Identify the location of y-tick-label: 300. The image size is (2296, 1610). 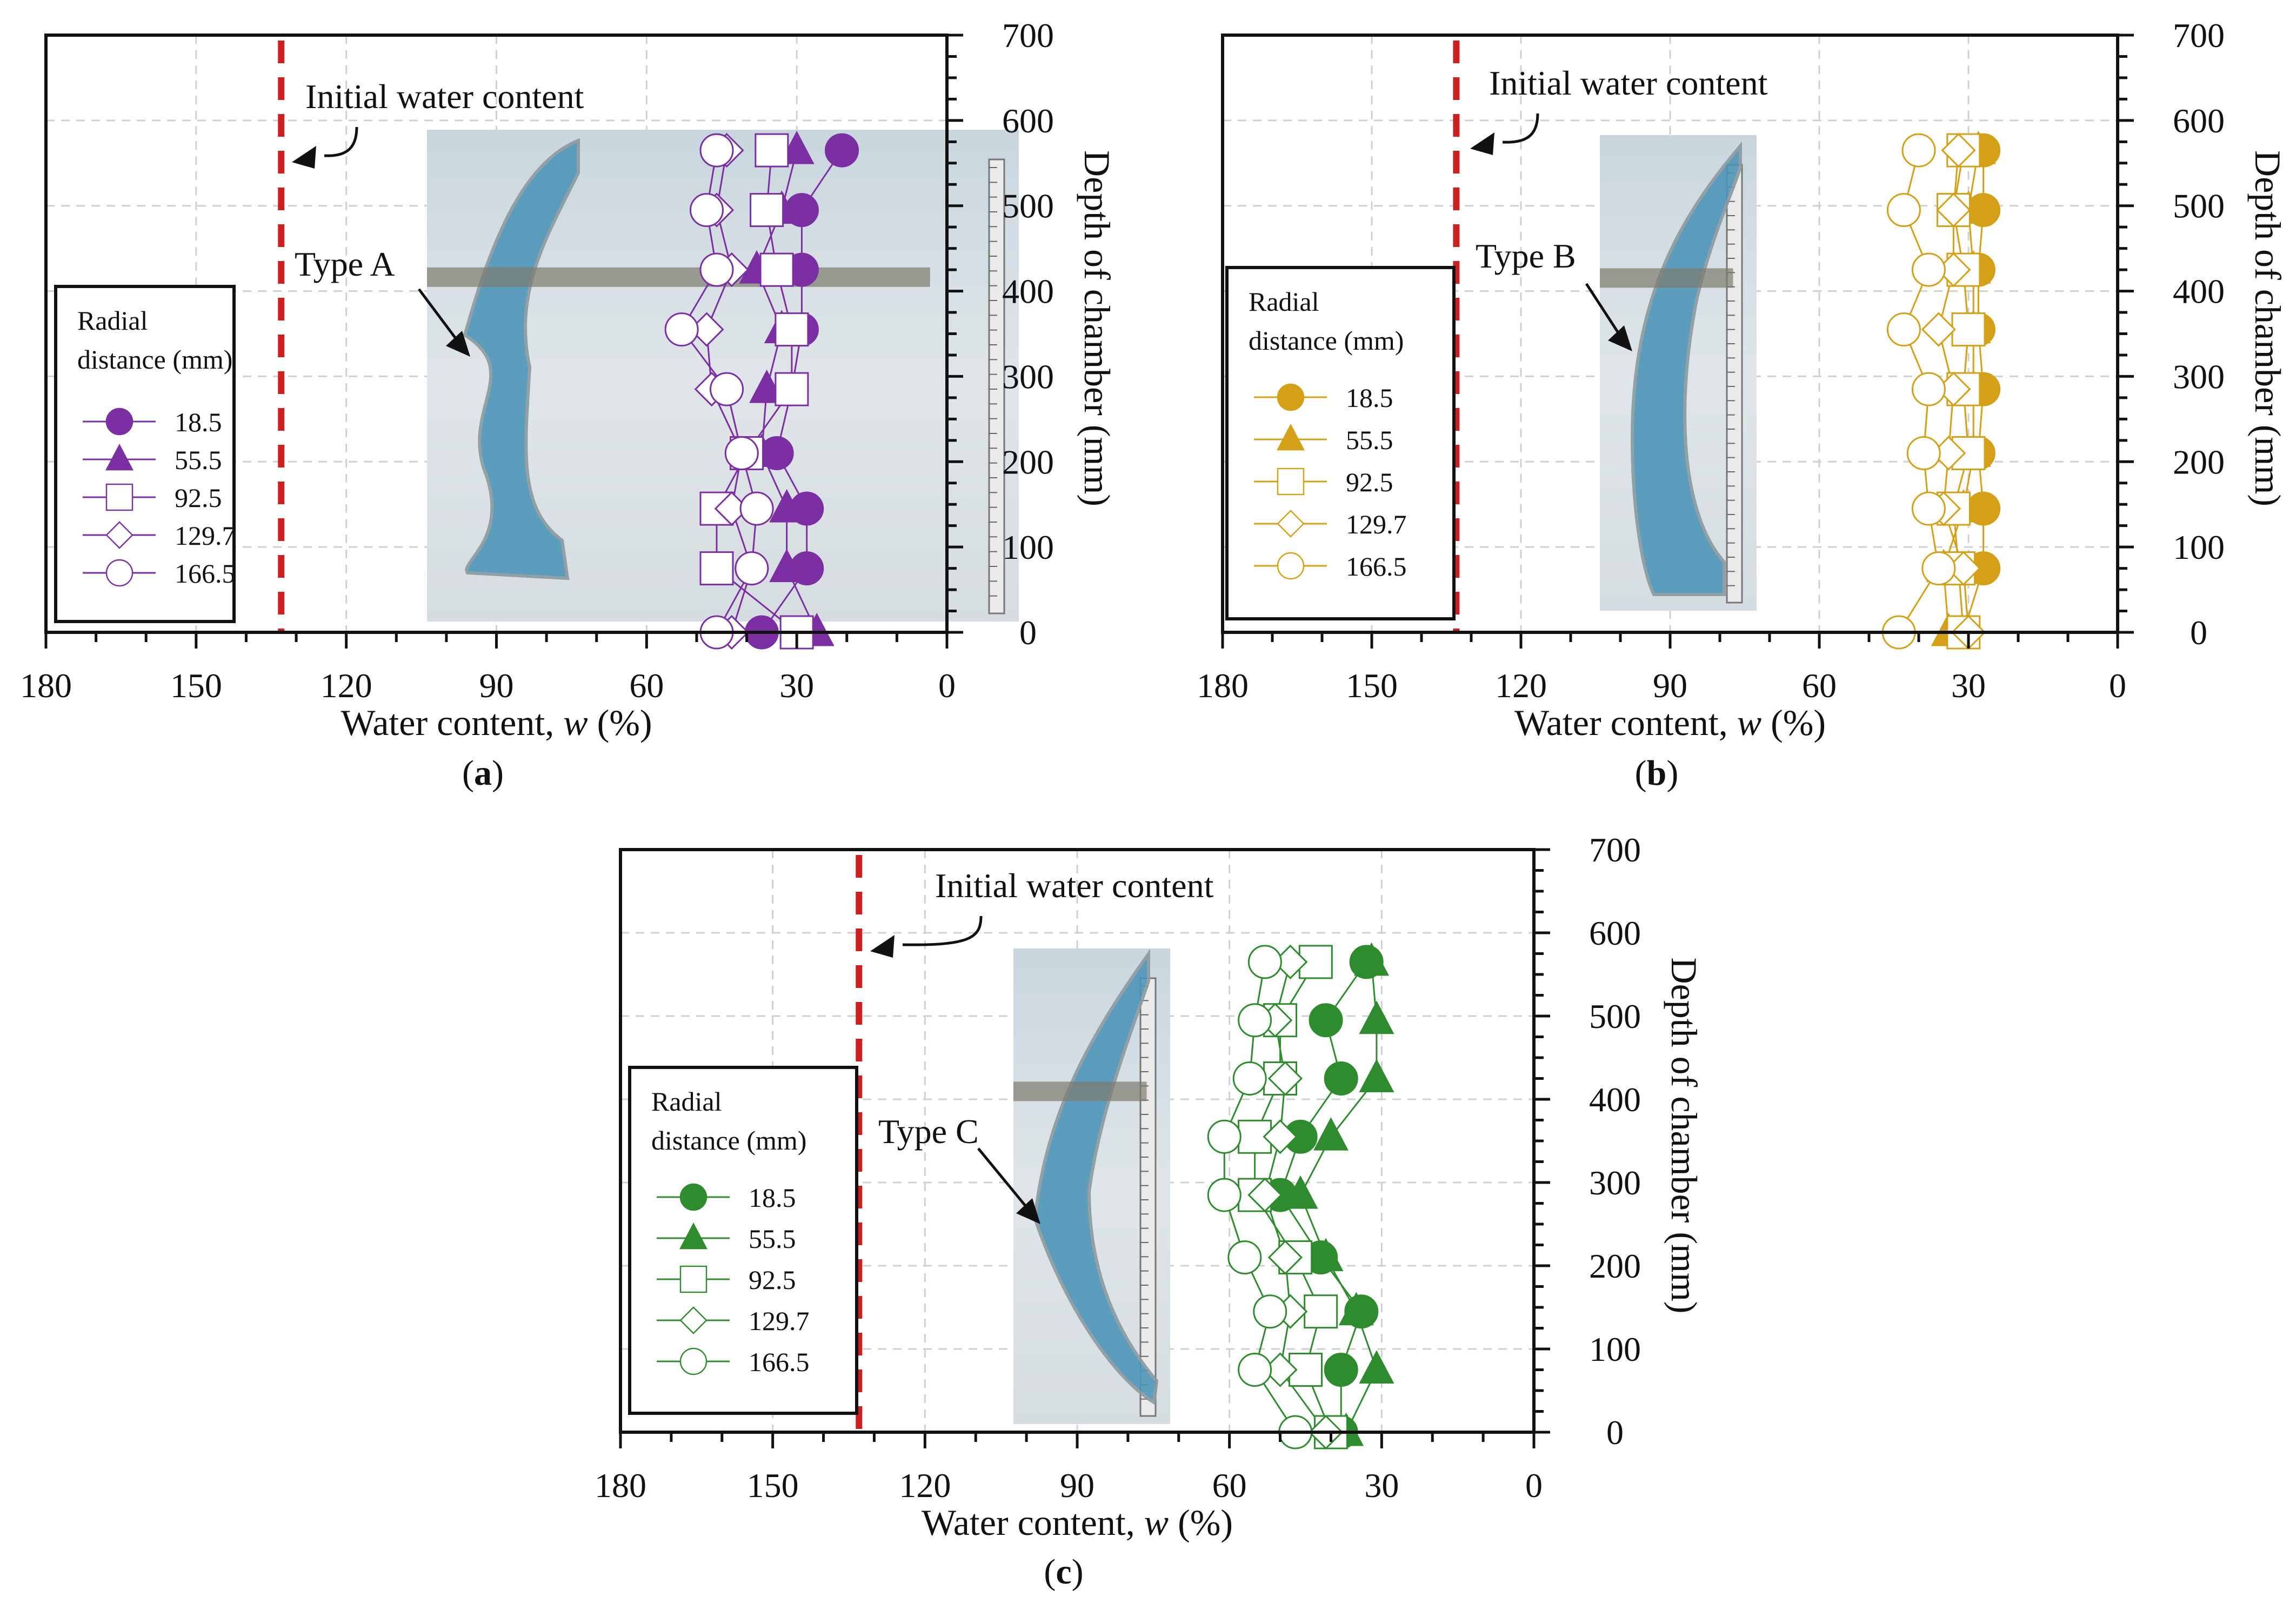
(1615, 1183).